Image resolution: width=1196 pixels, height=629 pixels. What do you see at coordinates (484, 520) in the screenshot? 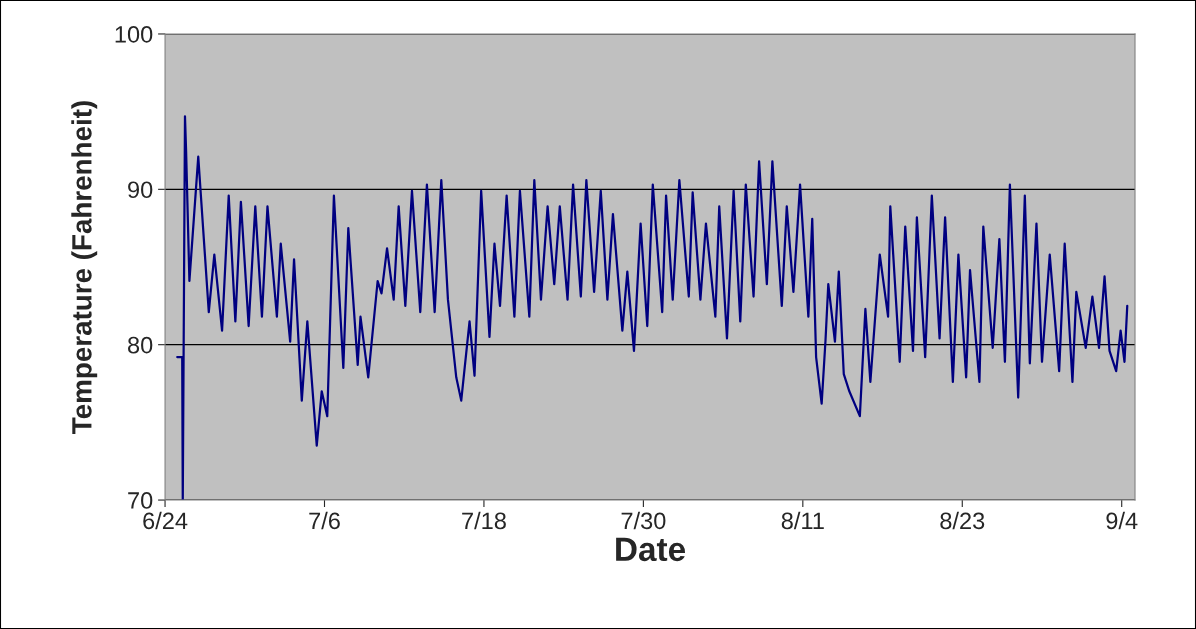
I see `x-tick-label: 7/18` at bounding box center [484, 520].